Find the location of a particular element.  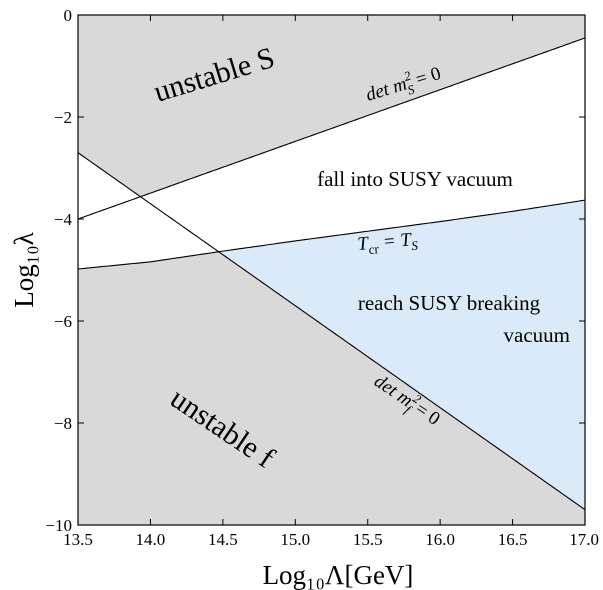

y-tick-label: 0 is located at coordinates (68, 15).